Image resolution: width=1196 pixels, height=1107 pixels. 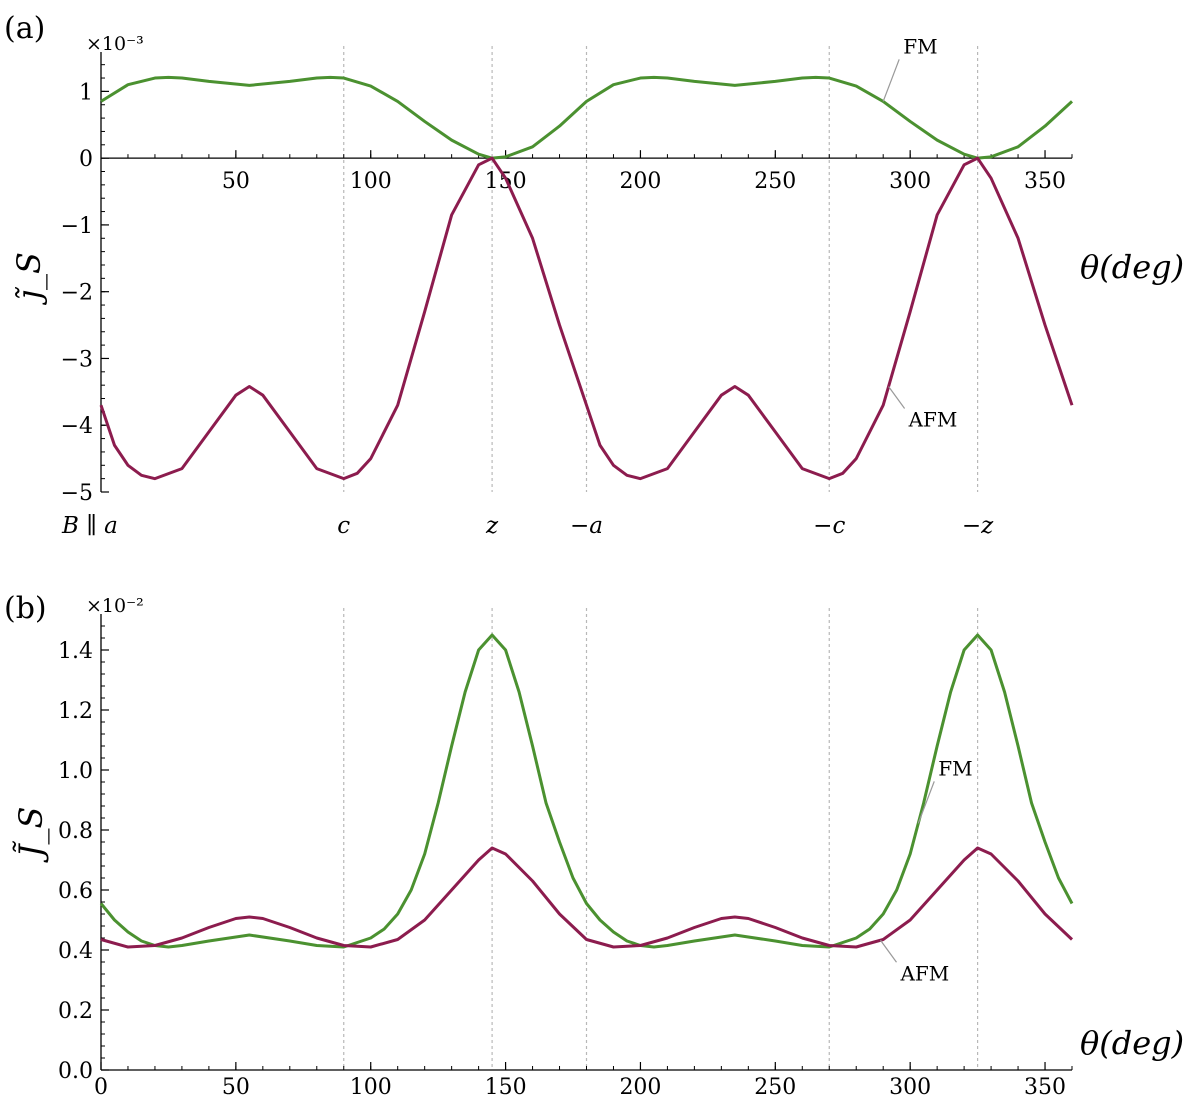 I want to click on y-tick-label: 0.2, so click(x=75, y=1011).